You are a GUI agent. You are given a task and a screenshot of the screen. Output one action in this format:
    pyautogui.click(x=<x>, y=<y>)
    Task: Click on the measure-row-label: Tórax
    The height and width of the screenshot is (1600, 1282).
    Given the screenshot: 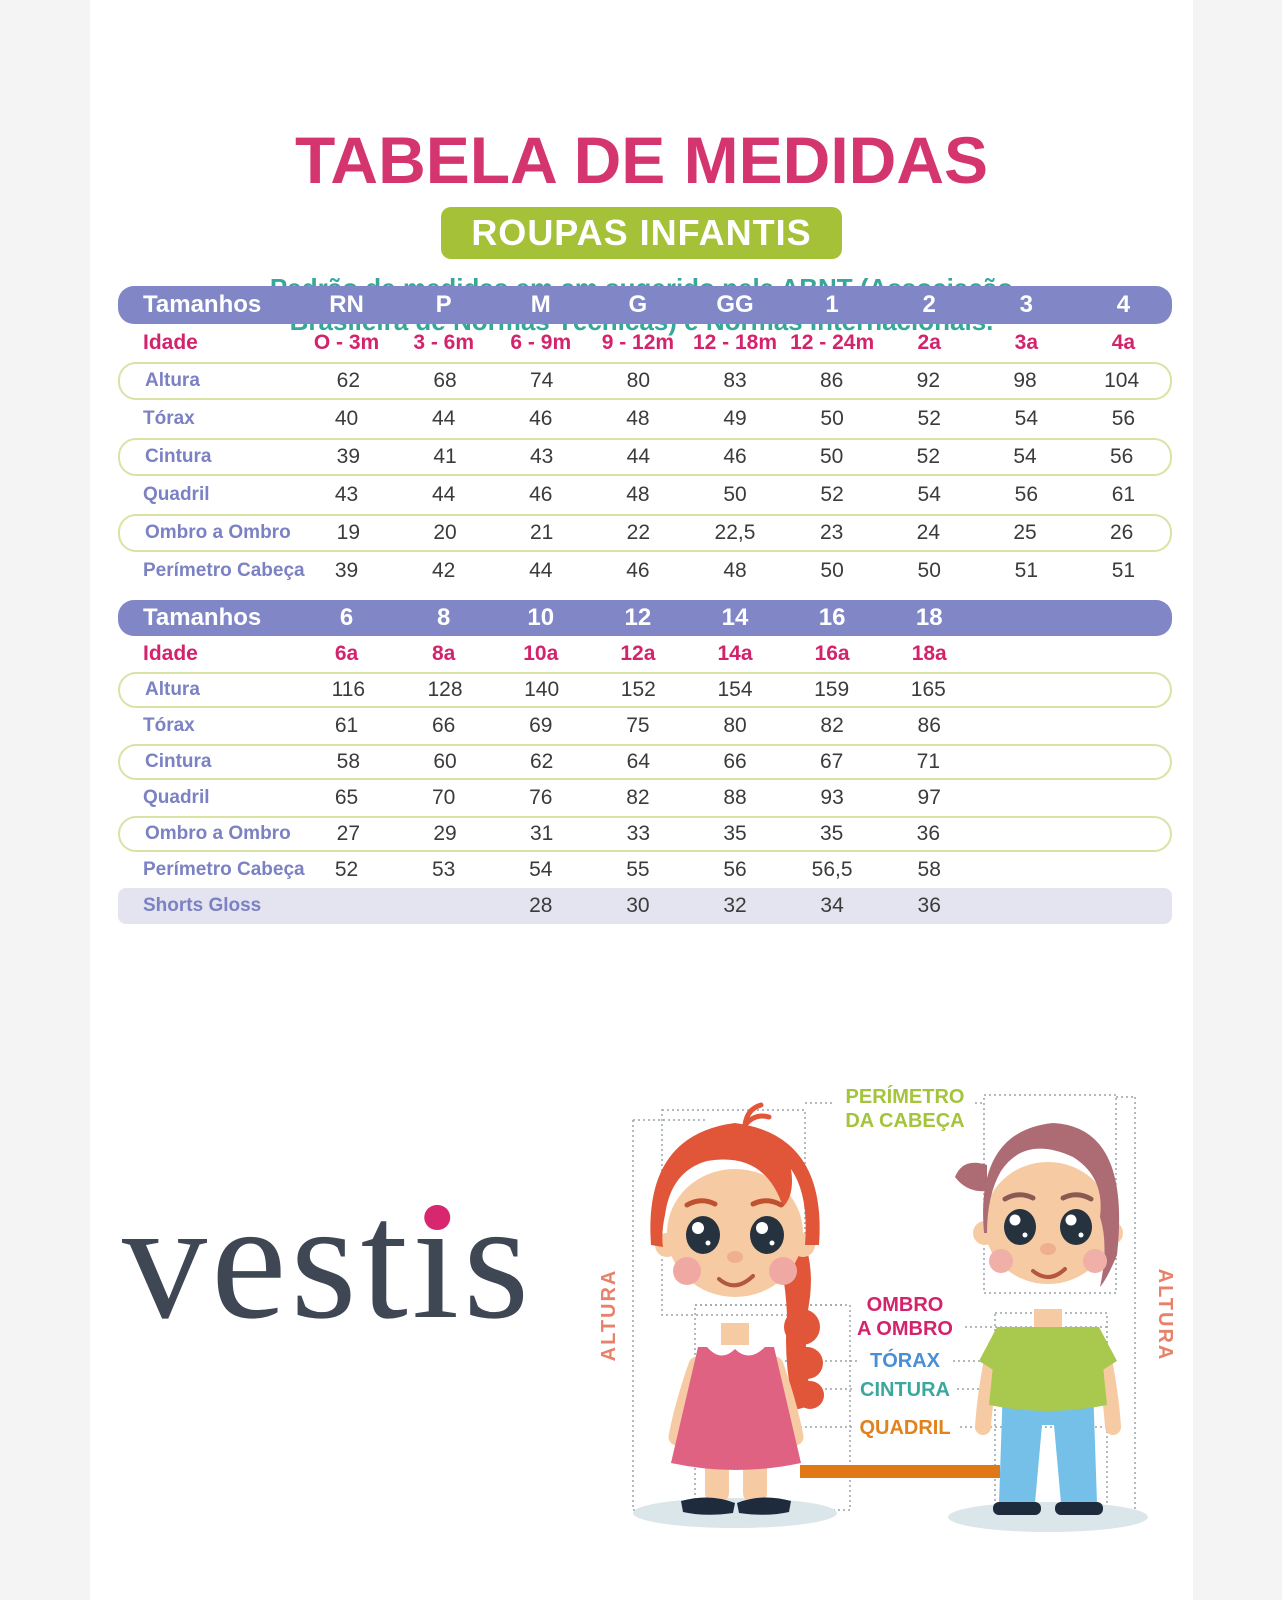 What is the action you would take?
    pyautogui.click(x=169, y=725)
    